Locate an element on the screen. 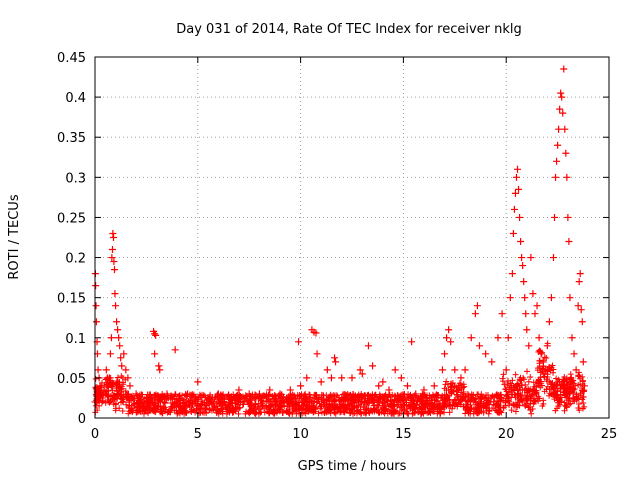 Image resolution: width=640 pixels, height=480 pixels. y-tick-label: 0.1 is located at coordinates (75, 339).